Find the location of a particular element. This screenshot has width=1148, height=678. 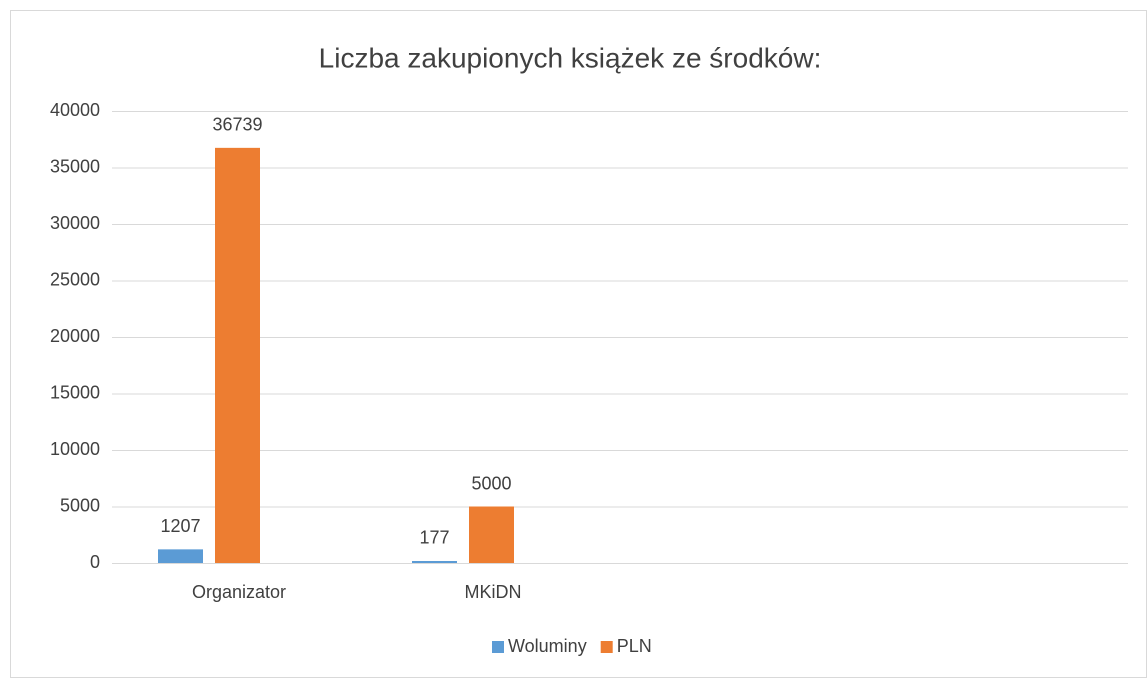

y-tick-label: 15000 is located at coordinates (75, 392).